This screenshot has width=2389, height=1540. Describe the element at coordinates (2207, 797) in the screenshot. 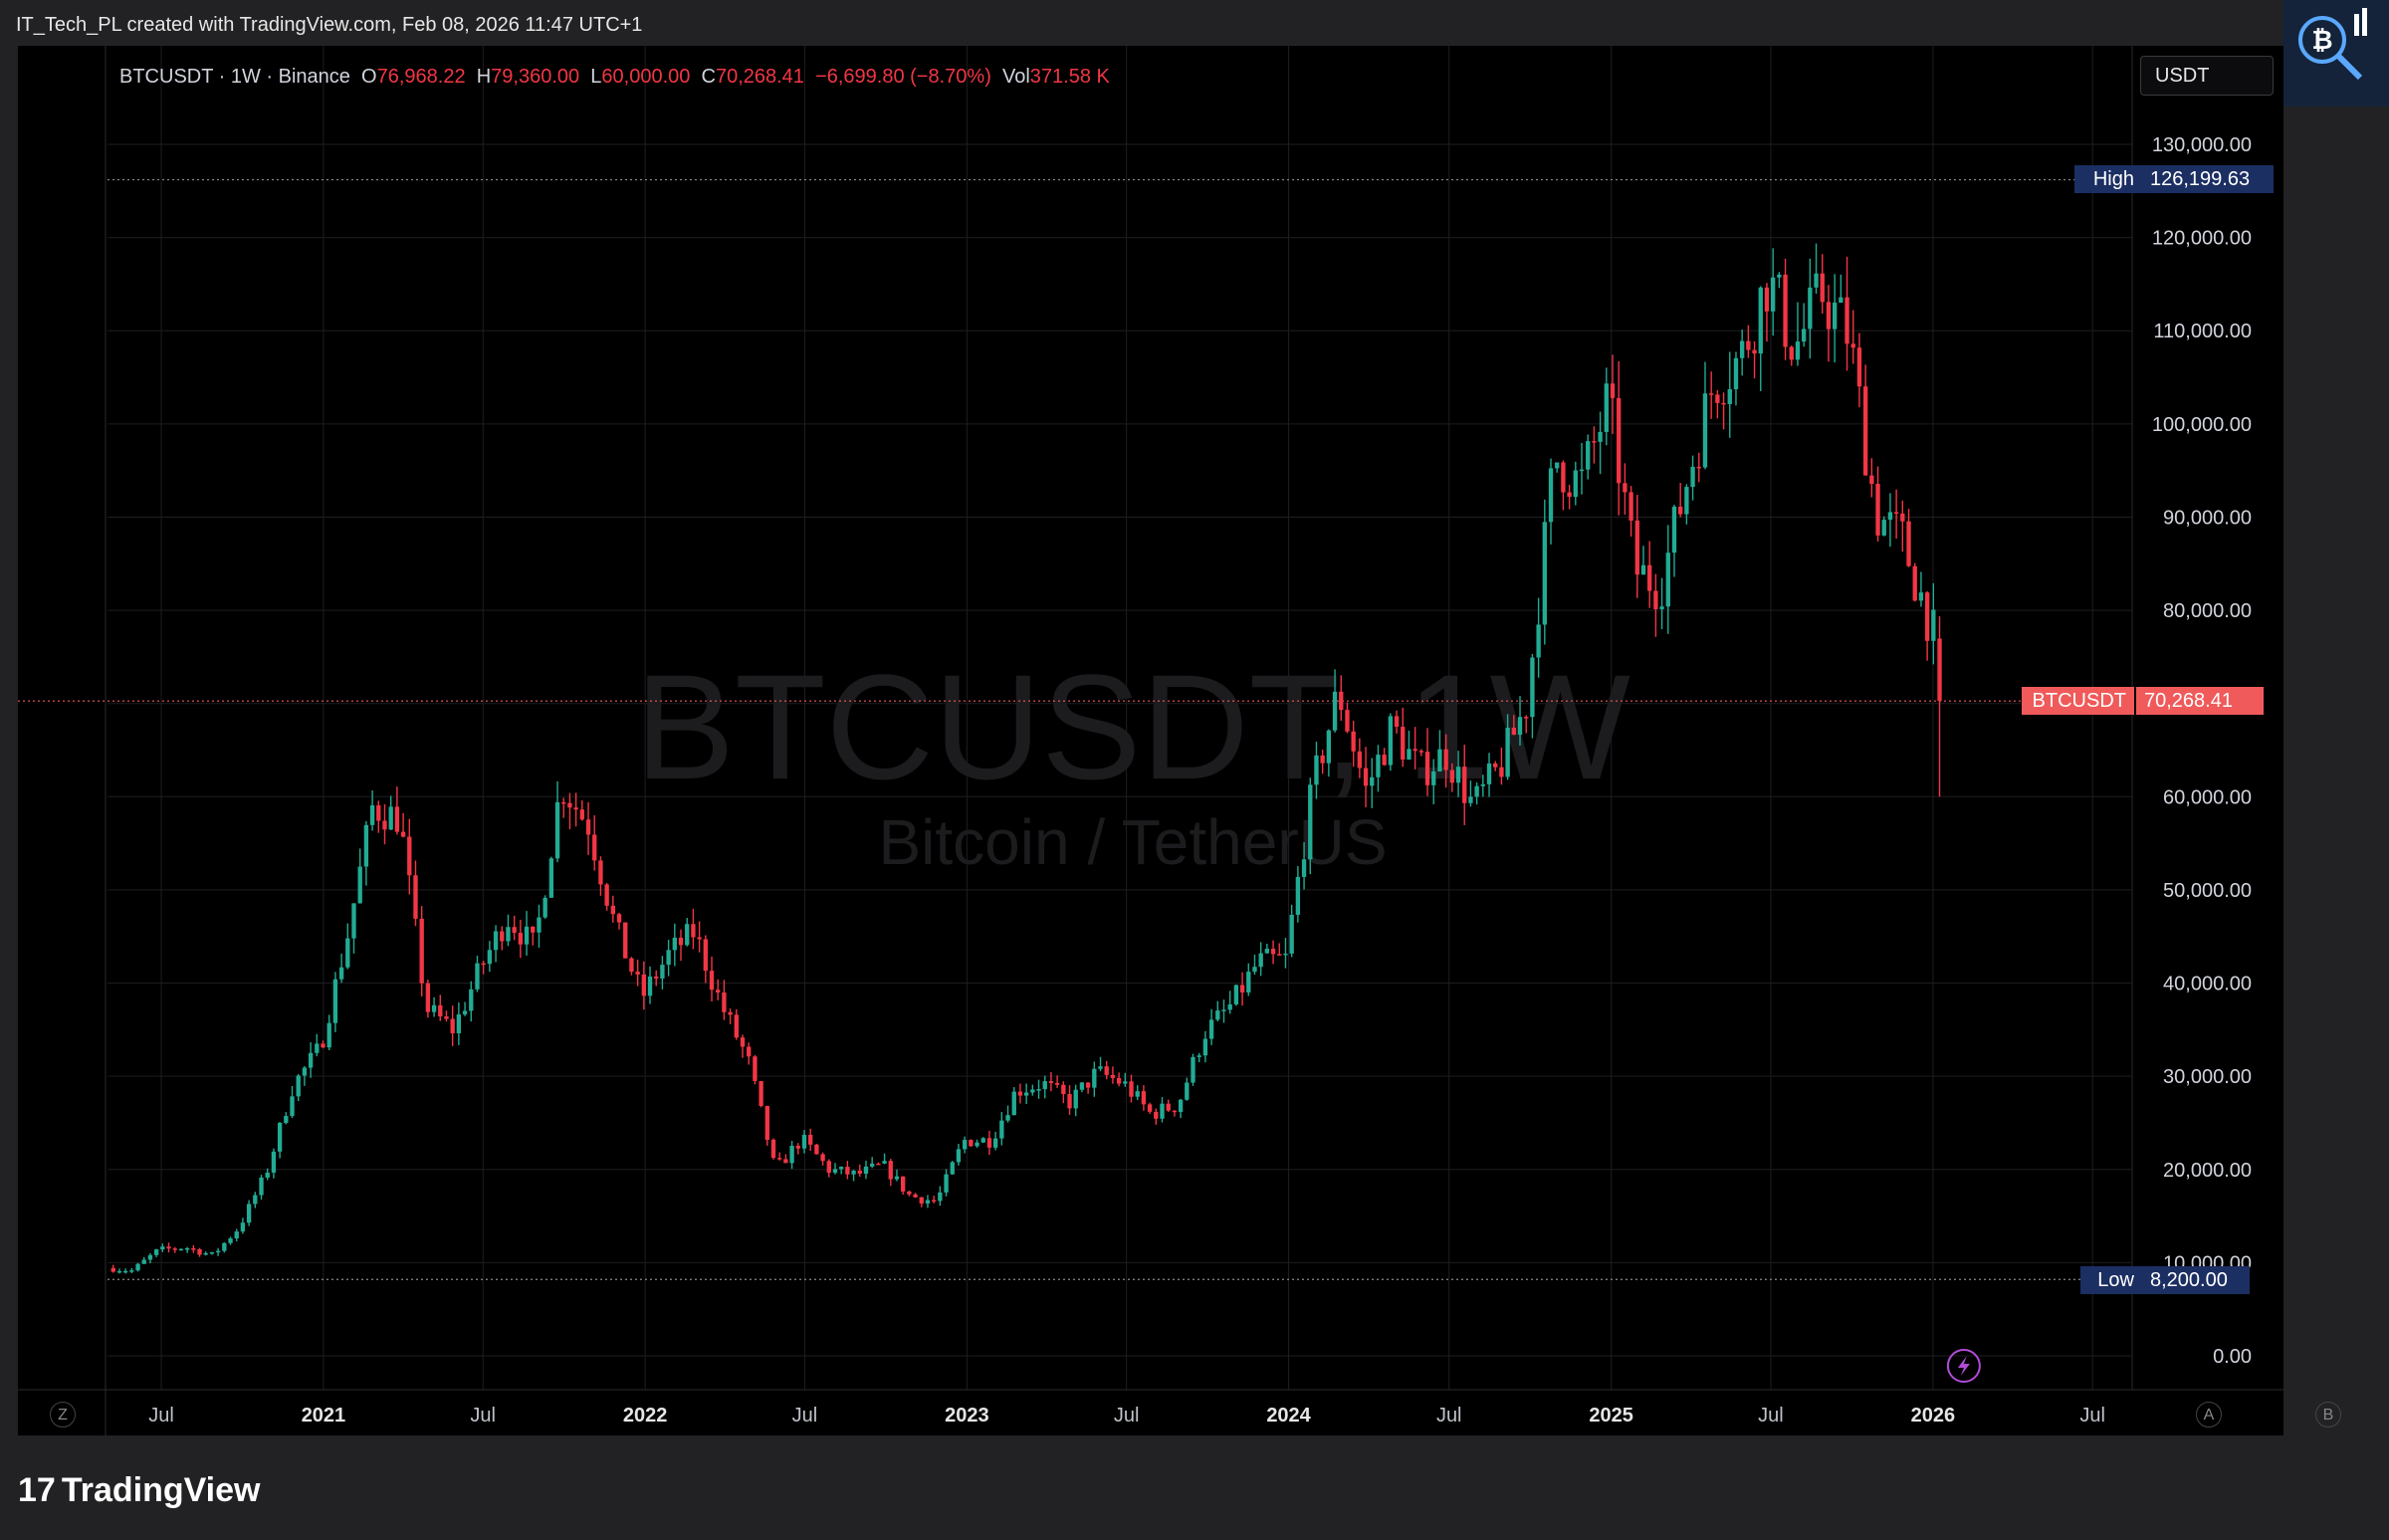

I see `y-tick-label: 60,000.00` at that location.